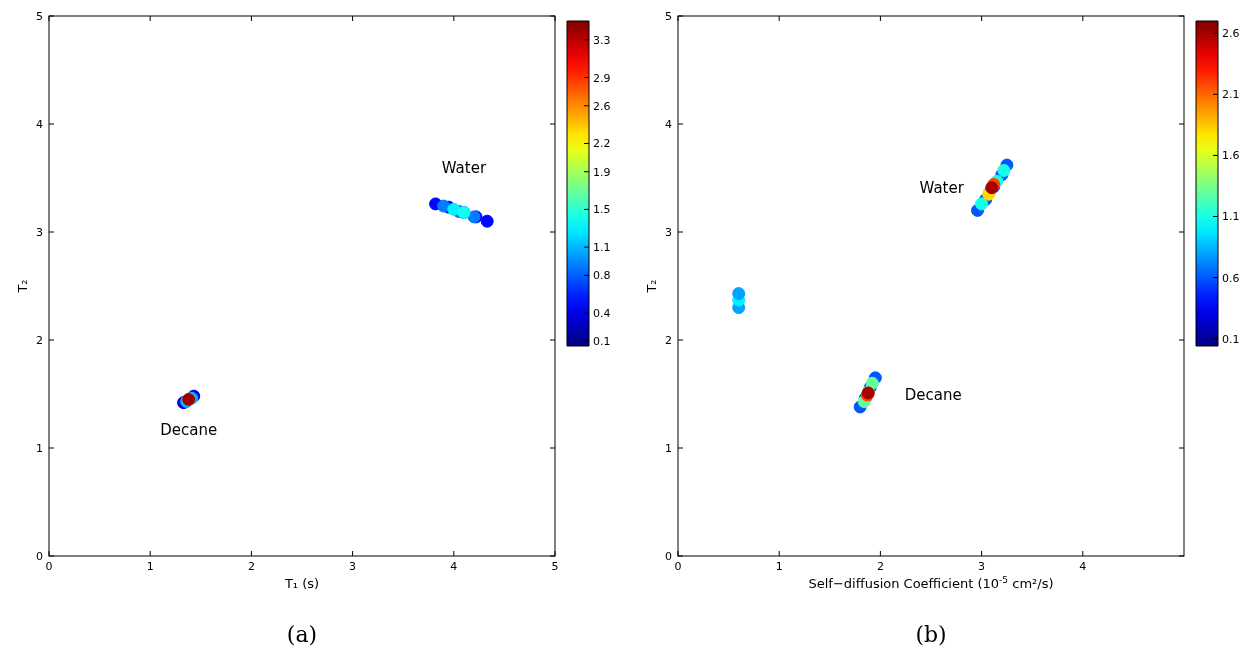  What do you see at coordinates (1231, 156) in the screenshot?
I see `color-bar-label: 1.6` at bounding box center [1231, 156].